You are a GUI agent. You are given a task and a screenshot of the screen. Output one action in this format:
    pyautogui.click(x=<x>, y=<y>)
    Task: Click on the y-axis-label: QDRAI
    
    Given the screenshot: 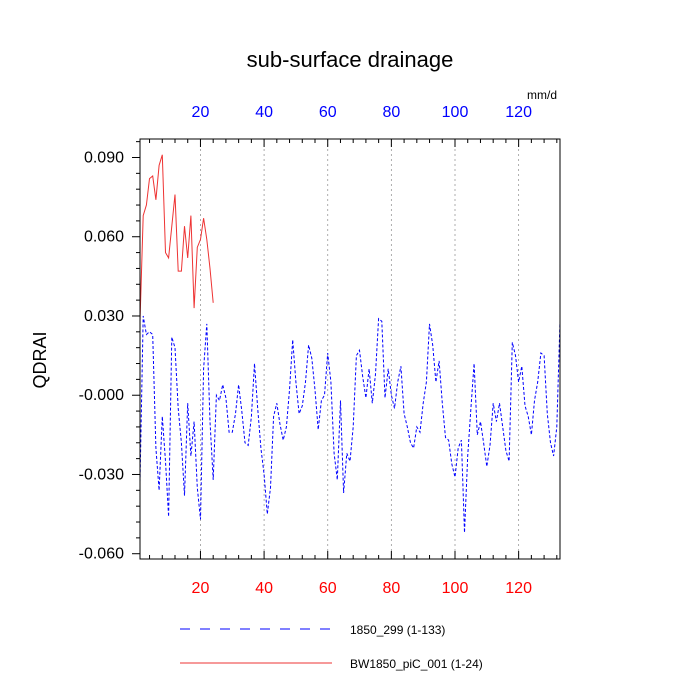 What is the action you would take?
    pyautogui.click(x=40, y=359)
    